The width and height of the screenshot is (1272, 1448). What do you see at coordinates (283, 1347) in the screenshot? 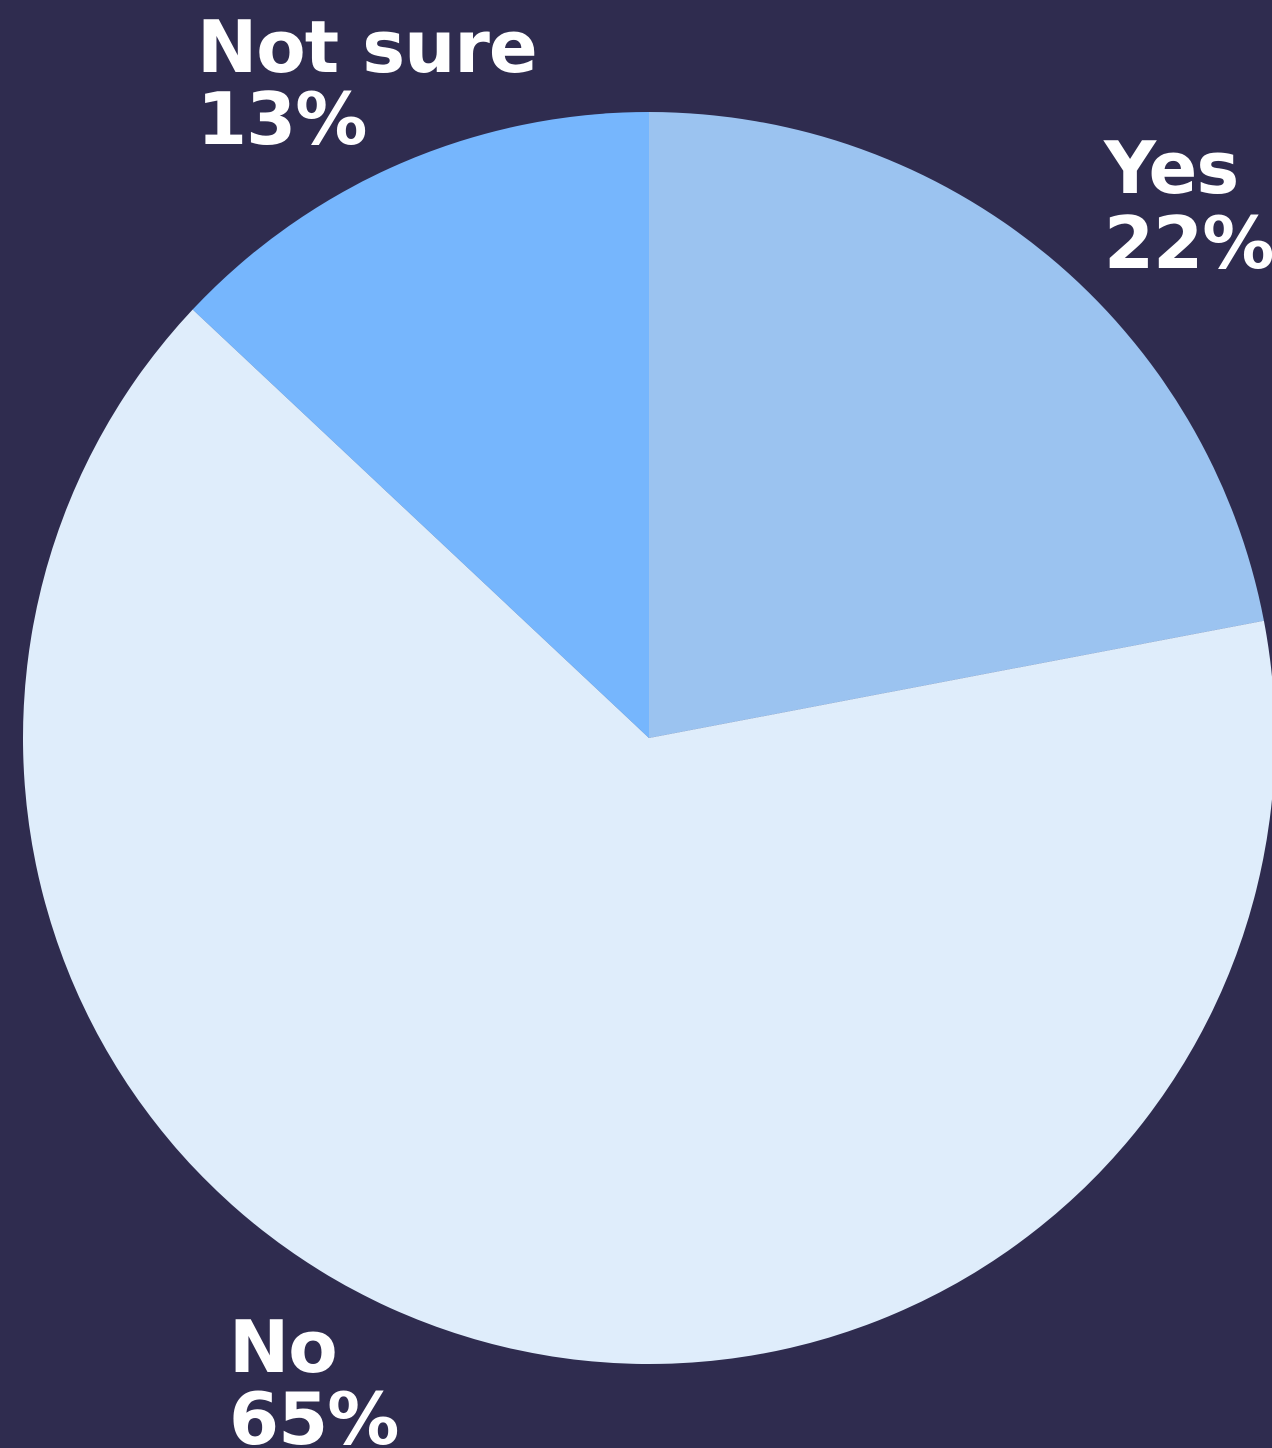
I see `label-no-name: No` at bounding box center [283, 1347].